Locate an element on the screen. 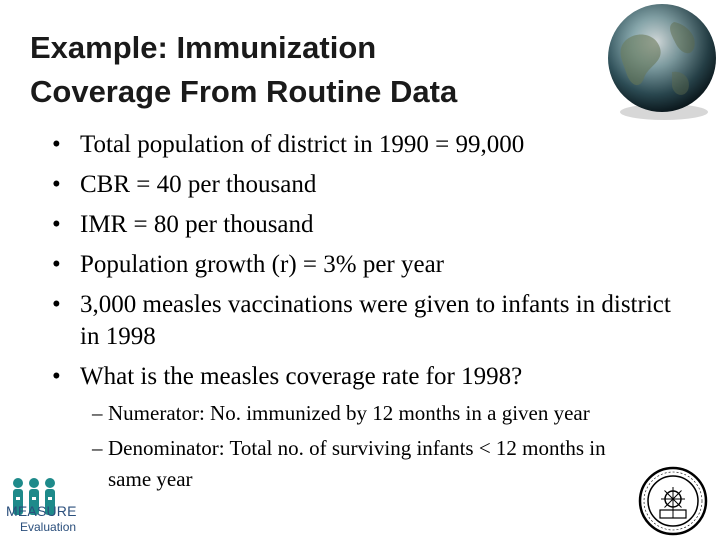 The height and width of the screenshot is (540, 720). list-item: • Population growth (r) = 3% per year is located at coordinates (372, 265).